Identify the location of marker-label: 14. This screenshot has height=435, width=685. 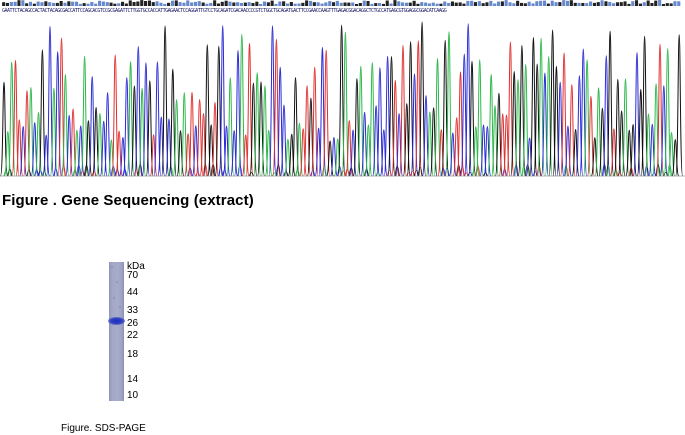
(133, 379).